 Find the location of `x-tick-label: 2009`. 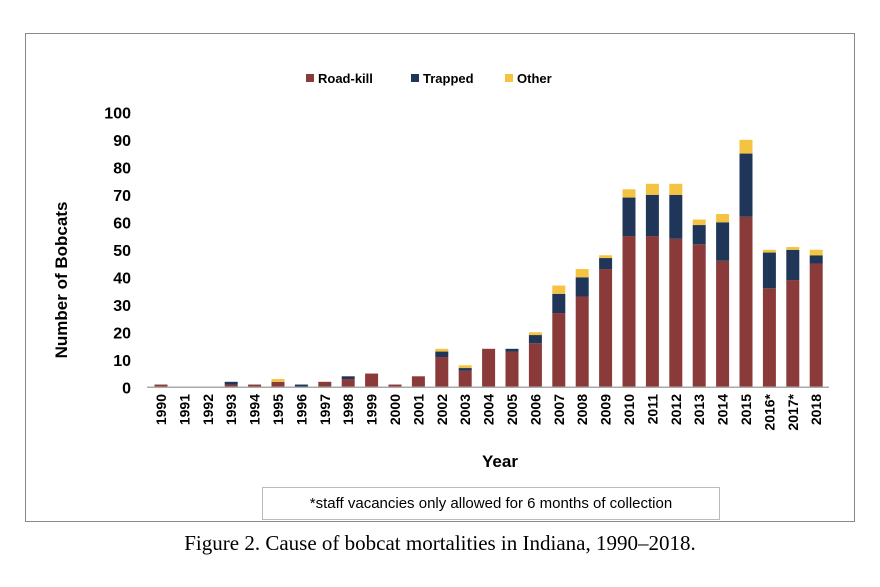

x-tick-label: 2009 is located at coordinates (606, 409).